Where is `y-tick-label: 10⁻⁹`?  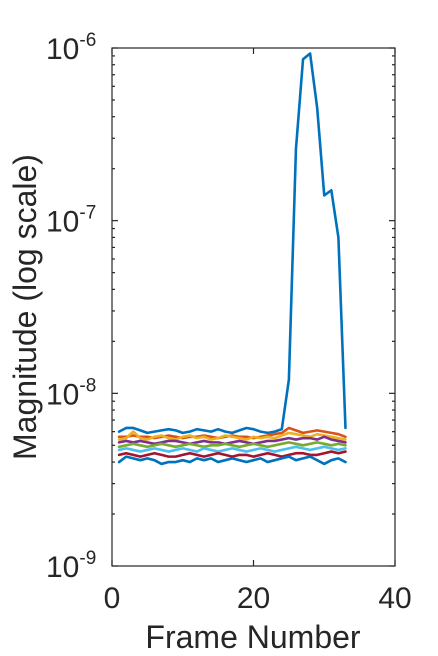 y-tick-label: 10⁻⁹ is located at coordinates (71, 566).